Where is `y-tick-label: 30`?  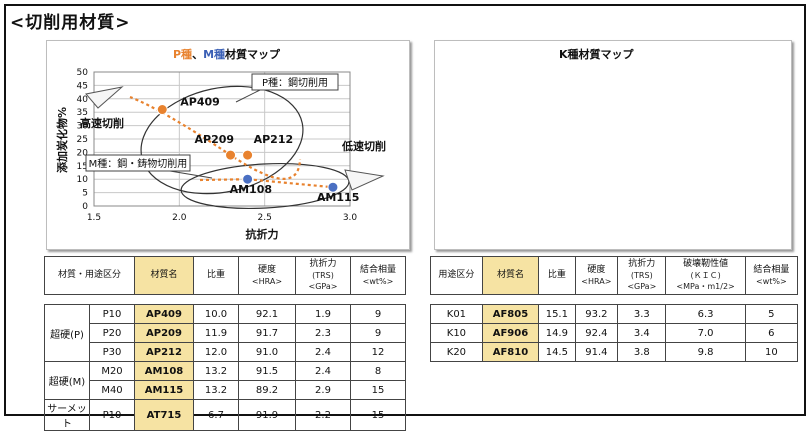 y-tick-label: 30 is located at coordinates (83, 127).